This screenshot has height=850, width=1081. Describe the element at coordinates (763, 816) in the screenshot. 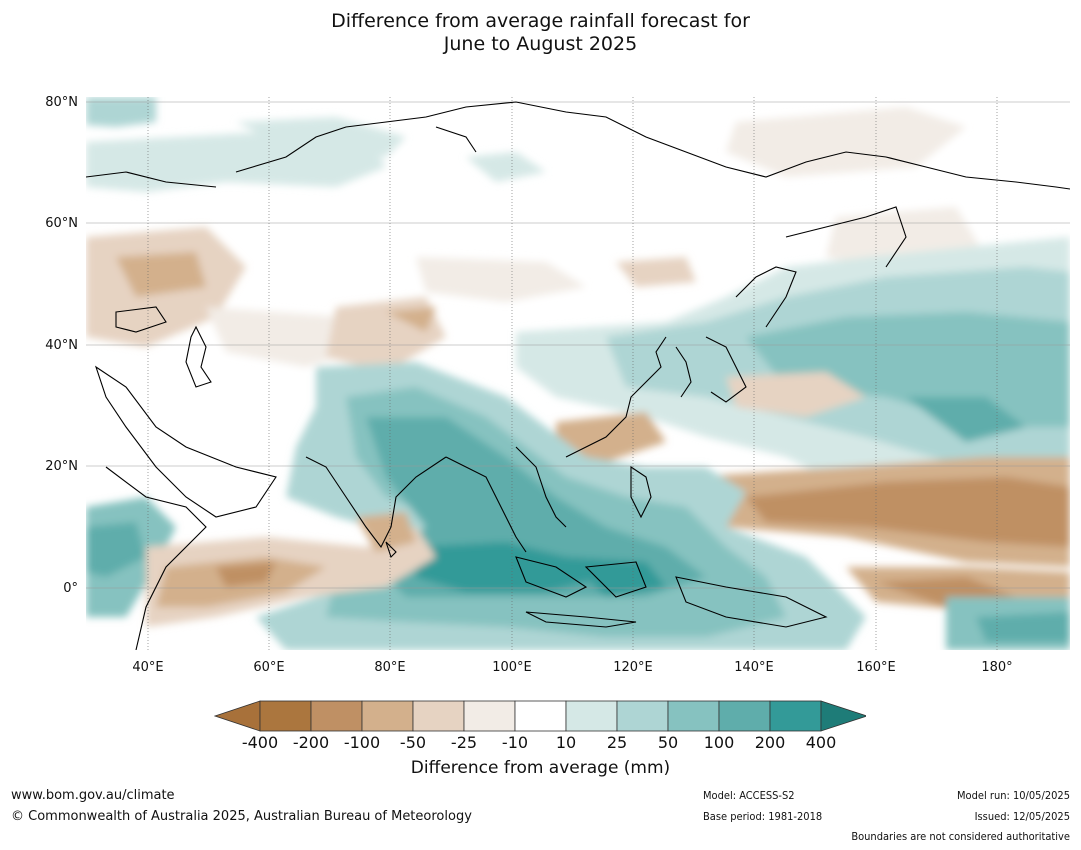

I see `base-period: Base period: 1981-2018` at that location.